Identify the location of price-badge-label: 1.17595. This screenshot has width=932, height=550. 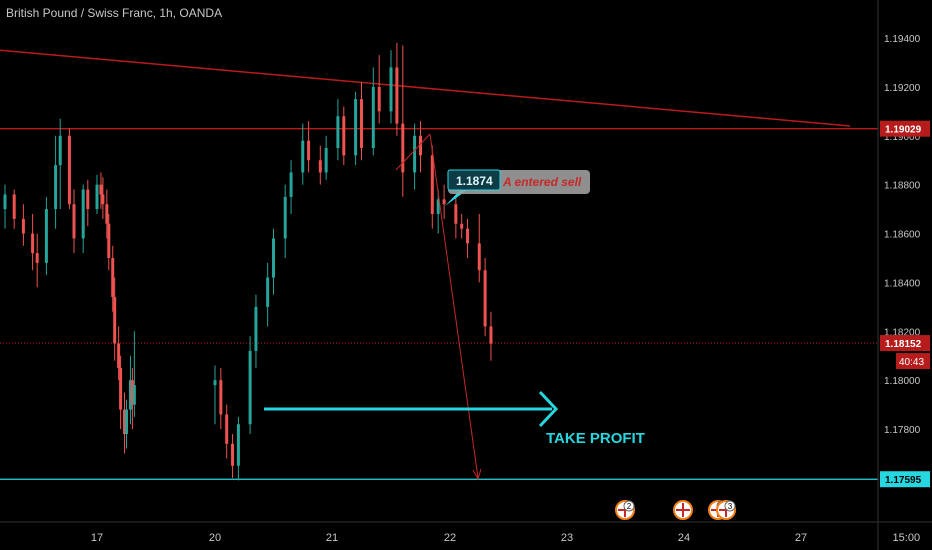
(903, 480).